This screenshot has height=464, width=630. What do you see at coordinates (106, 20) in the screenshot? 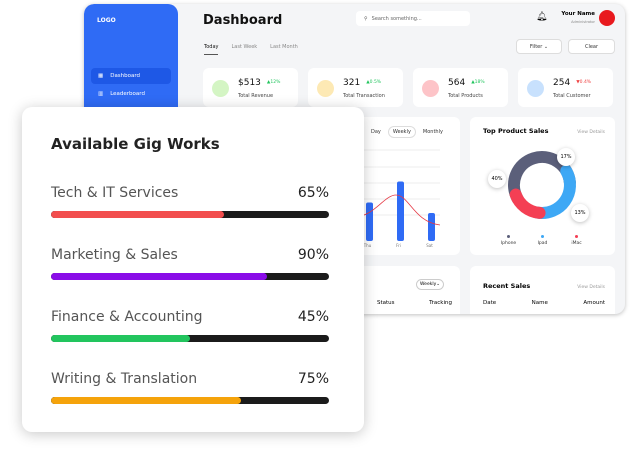
I see `logo: LOGO` at bounding box center [106, 20].